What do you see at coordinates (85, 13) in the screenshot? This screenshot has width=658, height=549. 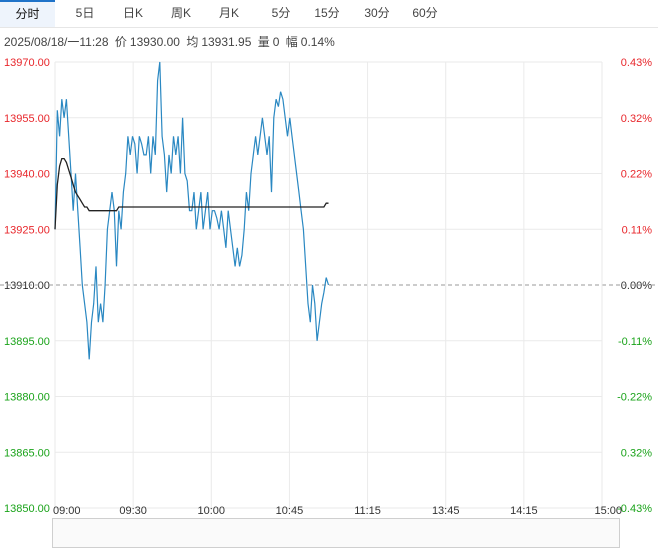 I see `tab-5day: 5日` at bounding box center [85, 13].